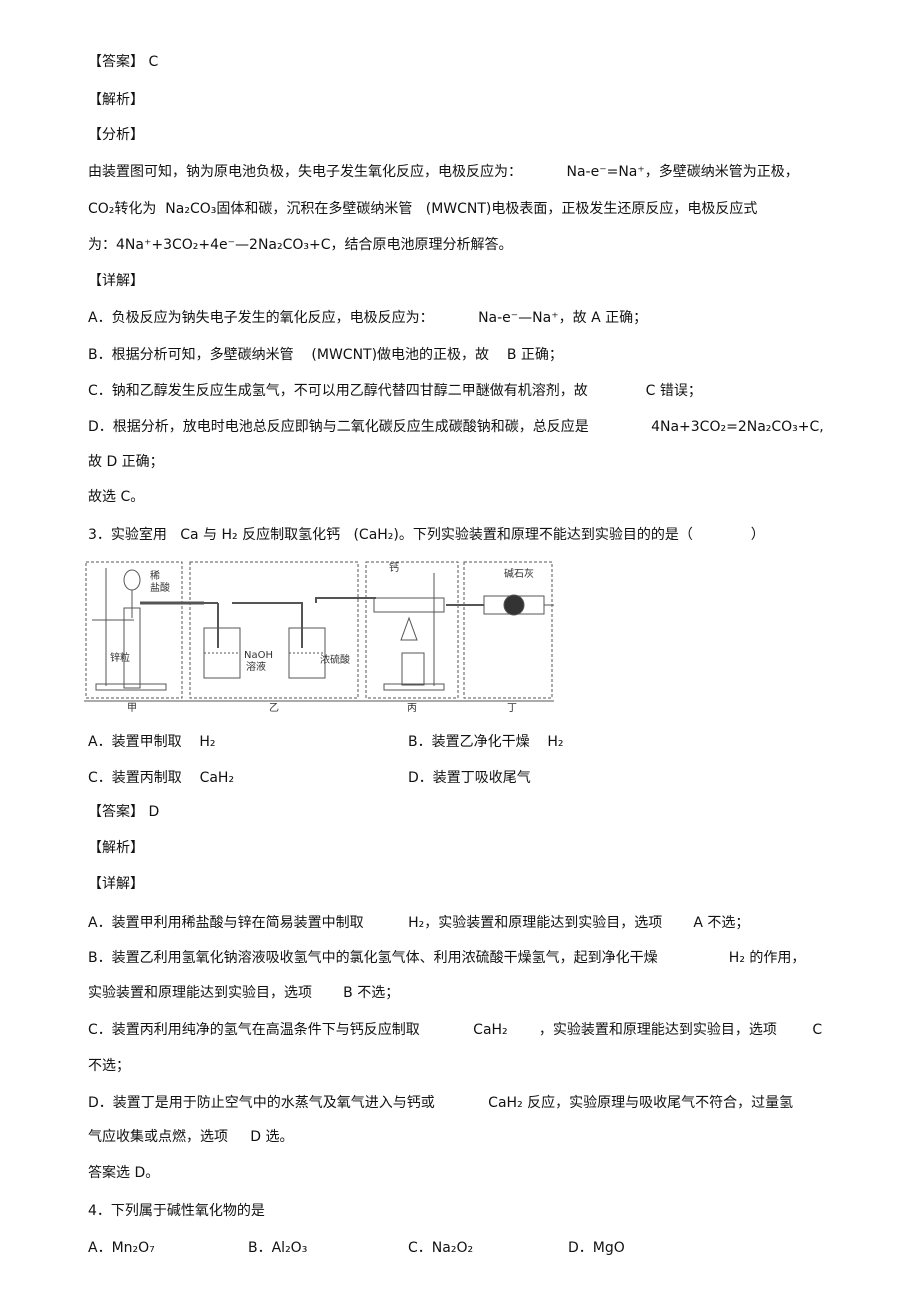 The width and height of the screenshot is (920, 1303). Describe the element at coordinates (132, 708) in the screenshot. I see `section-label: 甲` at that location.